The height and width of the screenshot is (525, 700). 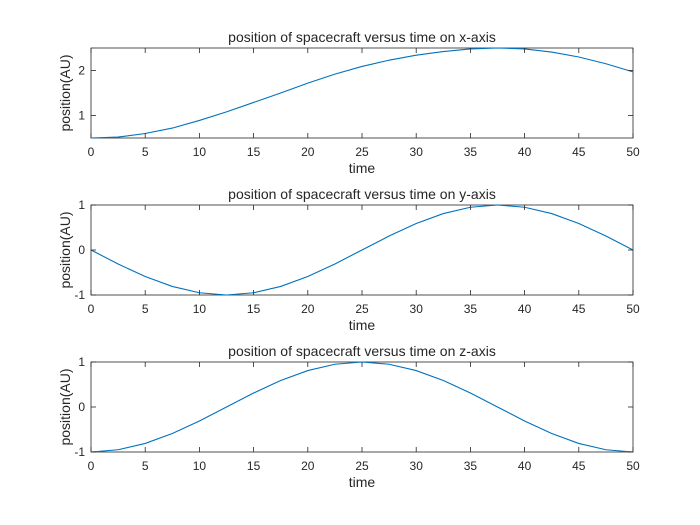 What do you see at coordinates (81, 71) in the screenshot?
I see `y-tick-label: 2` at bounding box center [81, 71].